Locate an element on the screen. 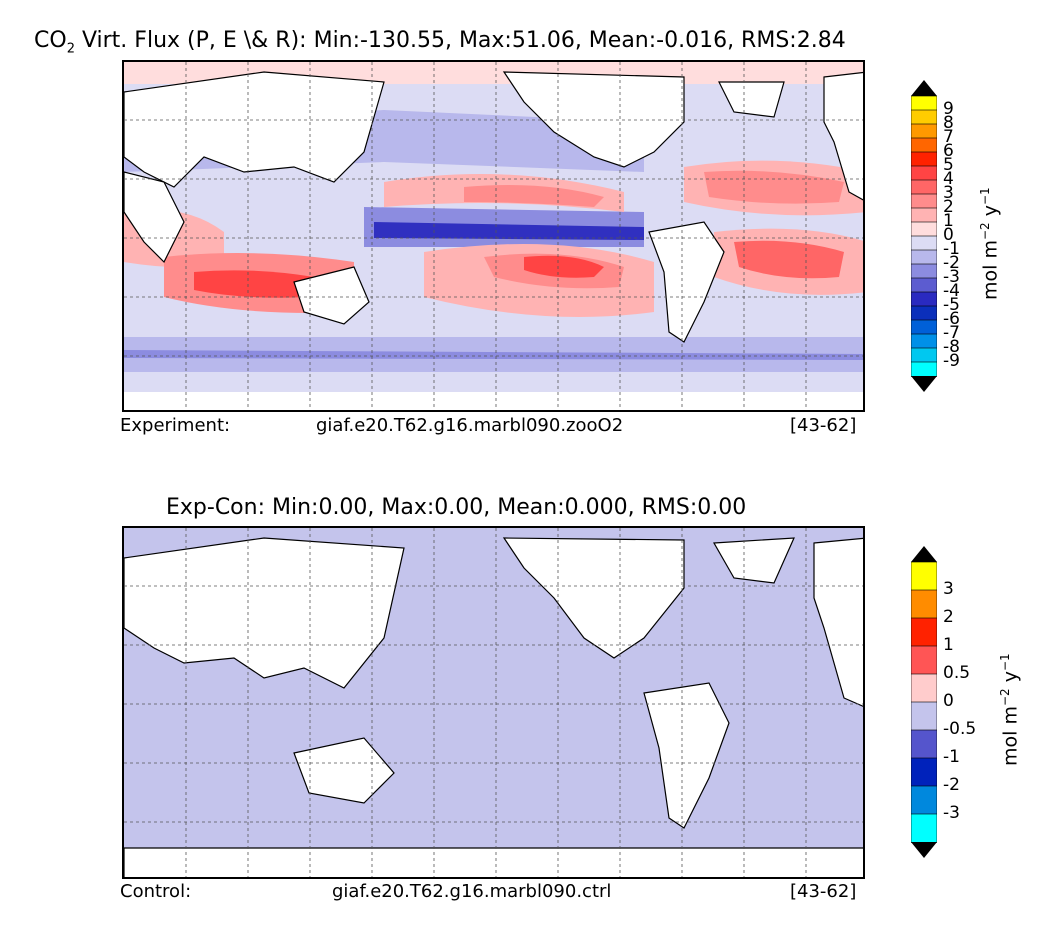 This screenshot has height=932, width=1053. north-pacific-red is located at coordinates (534, 195).